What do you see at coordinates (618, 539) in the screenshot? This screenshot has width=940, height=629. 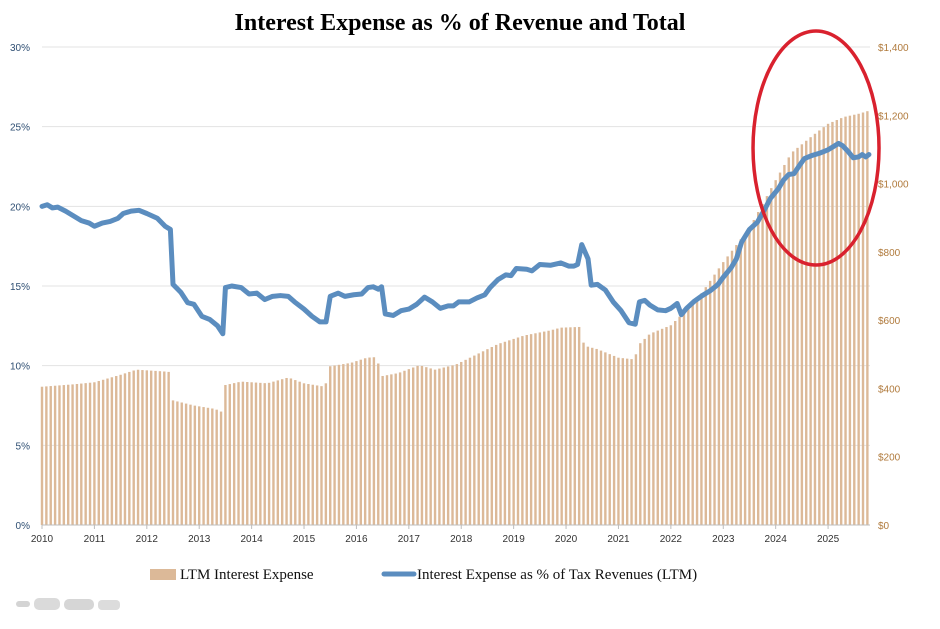 I see `x-tick-label: 2021` at bounding box center [618, 539].